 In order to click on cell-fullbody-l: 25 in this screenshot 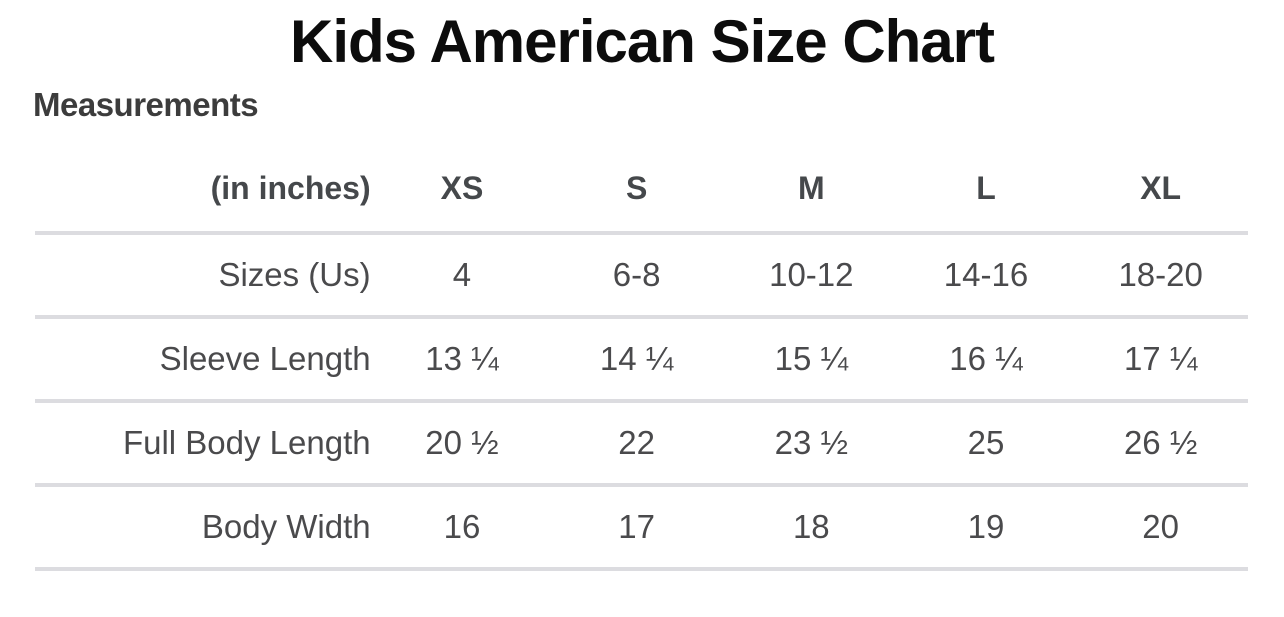, I will do `click(986, 444)`.